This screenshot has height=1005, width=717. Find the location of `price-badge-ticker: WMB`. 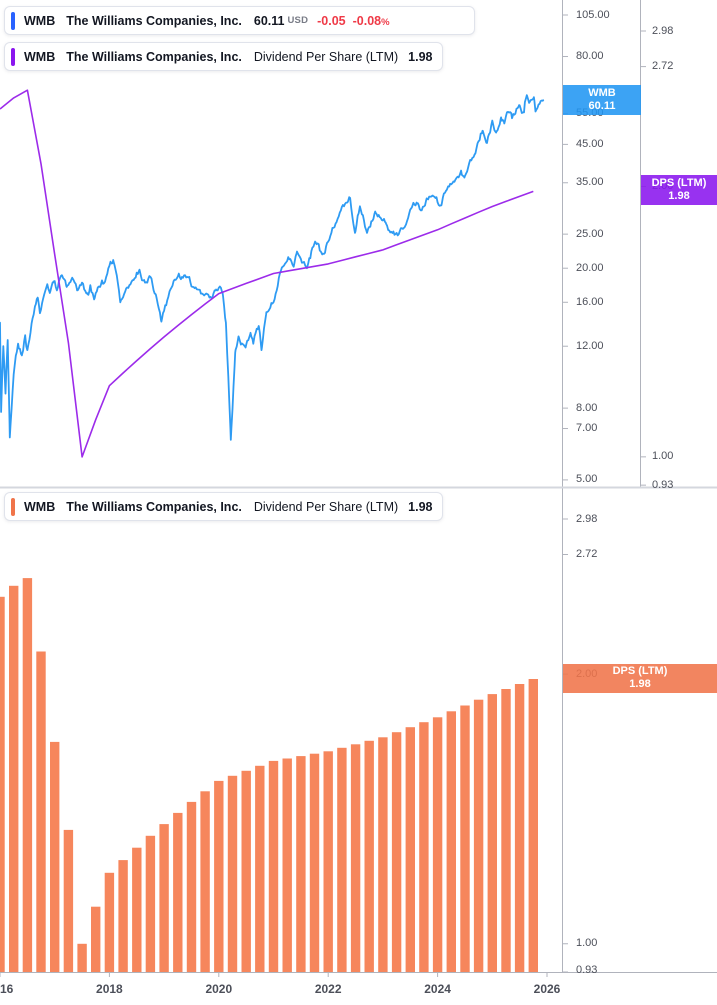

price-badge-ticker: WMB is located at coordinates (602, 93).